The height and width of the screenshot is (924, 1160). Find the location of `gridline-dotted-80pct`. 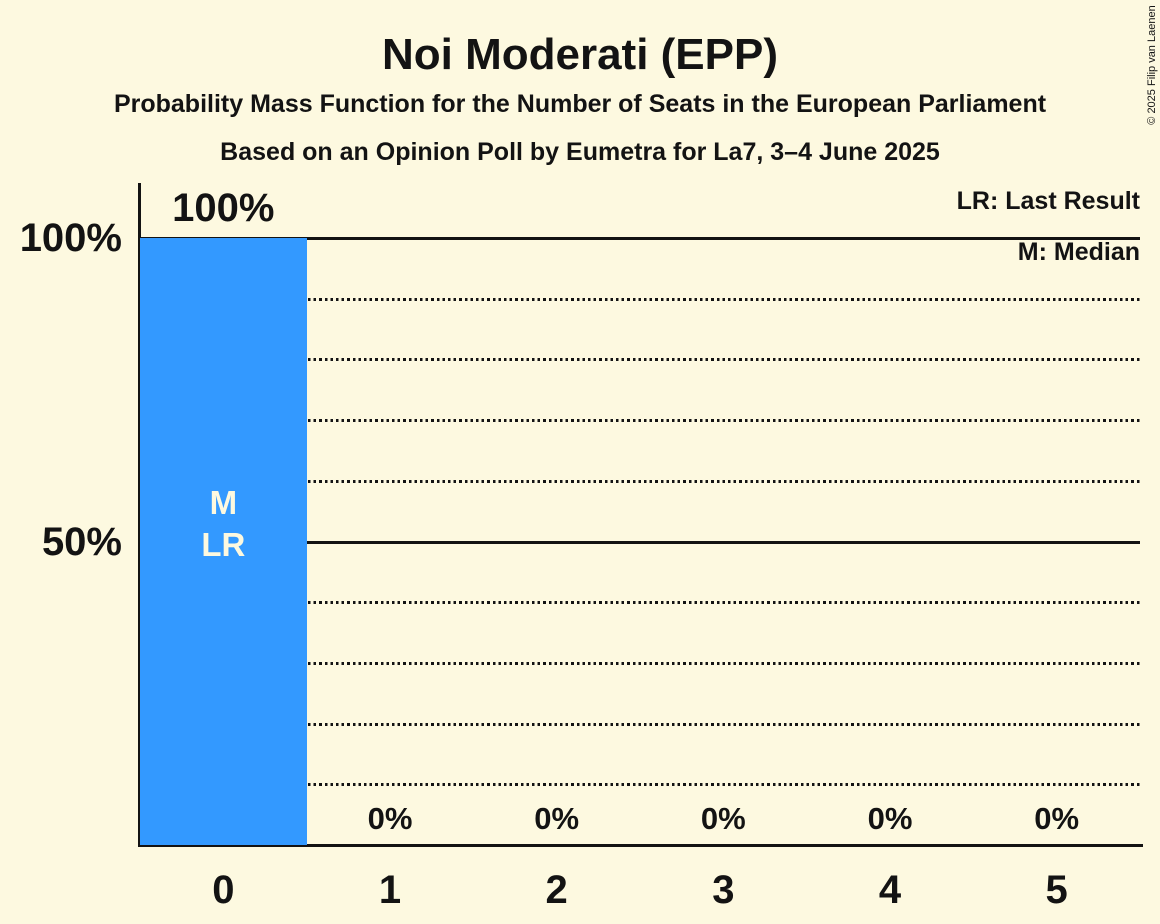

gridline-dotted-80pct is located at coordinates (640, 360).